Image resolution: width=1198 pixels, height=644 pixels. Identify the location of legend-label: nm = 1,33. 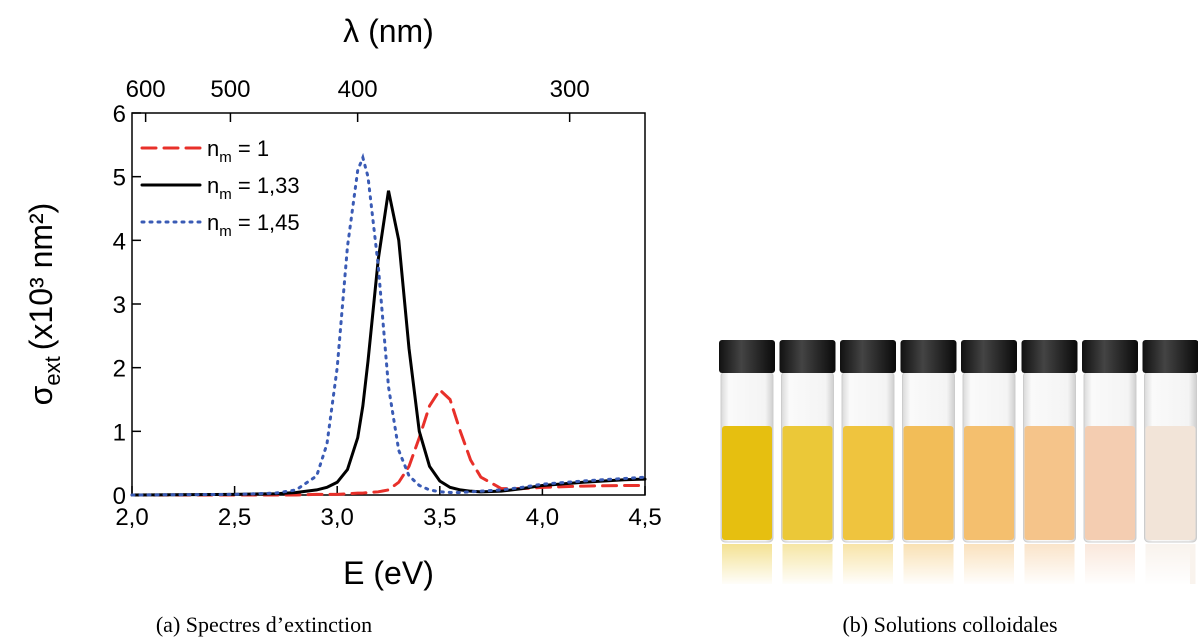
(253, 188).